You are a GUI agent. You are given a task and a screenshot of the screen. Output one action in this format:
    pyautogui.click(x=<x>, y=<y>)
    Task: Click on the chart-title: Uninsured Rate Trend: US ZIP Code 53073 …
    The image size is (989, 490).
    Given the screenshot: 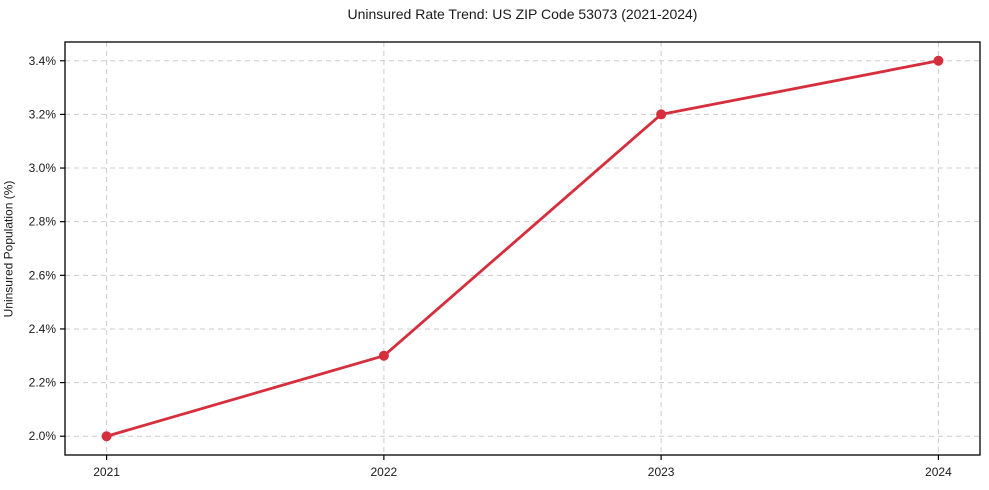 What is the action you would take?
    pyautogui.click(x=522, y=14)
    